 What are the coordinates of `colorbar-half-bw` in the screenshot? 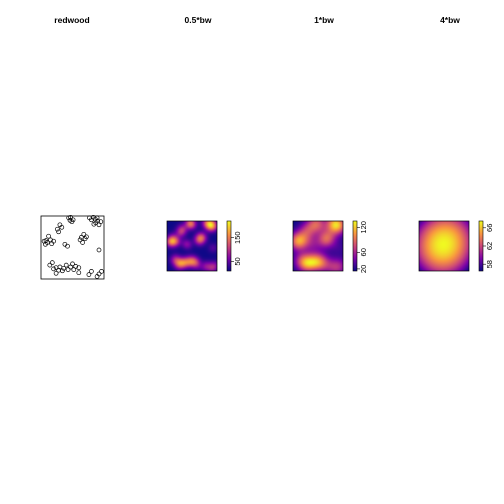 It's located at (229, 246).